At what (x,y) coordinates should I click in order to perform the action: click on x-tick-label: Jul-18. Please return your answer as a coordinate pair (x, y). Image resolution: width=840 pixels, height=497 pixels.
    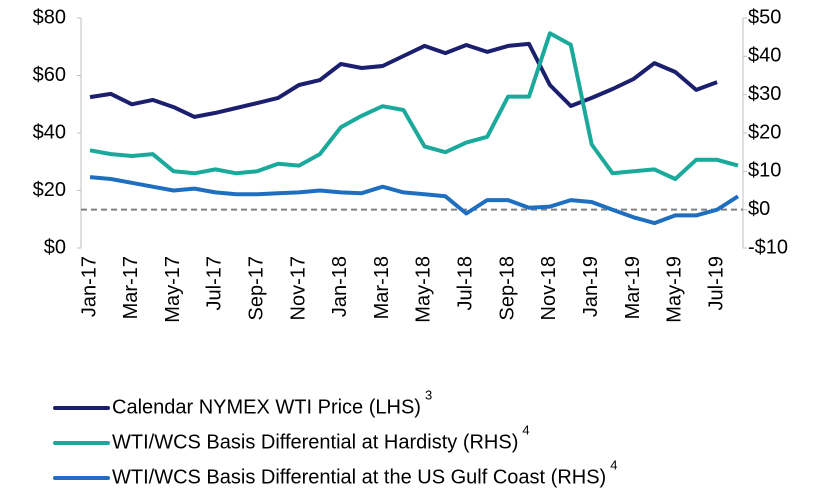
    Looking at the image, I should click on (466, 283).